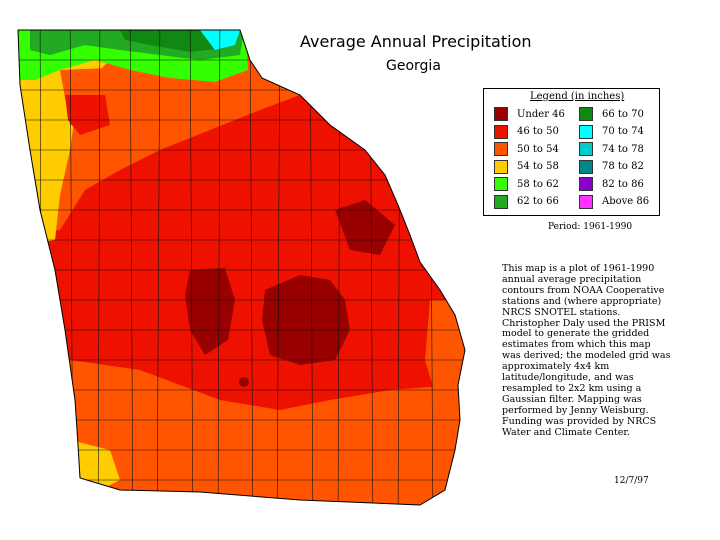  I want to click on legend-label: 62 to 66, so click(538, 201).